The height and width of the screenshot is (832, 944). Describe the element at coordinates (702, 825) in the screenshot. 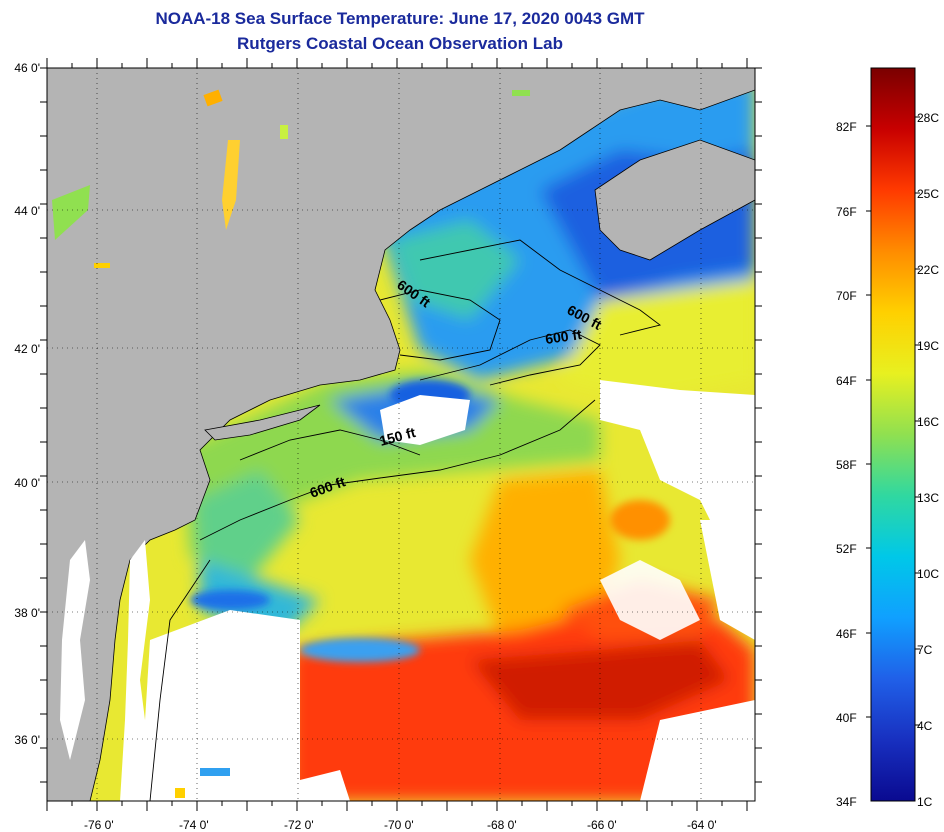

I see `lon-label: -64 0'` at that location.